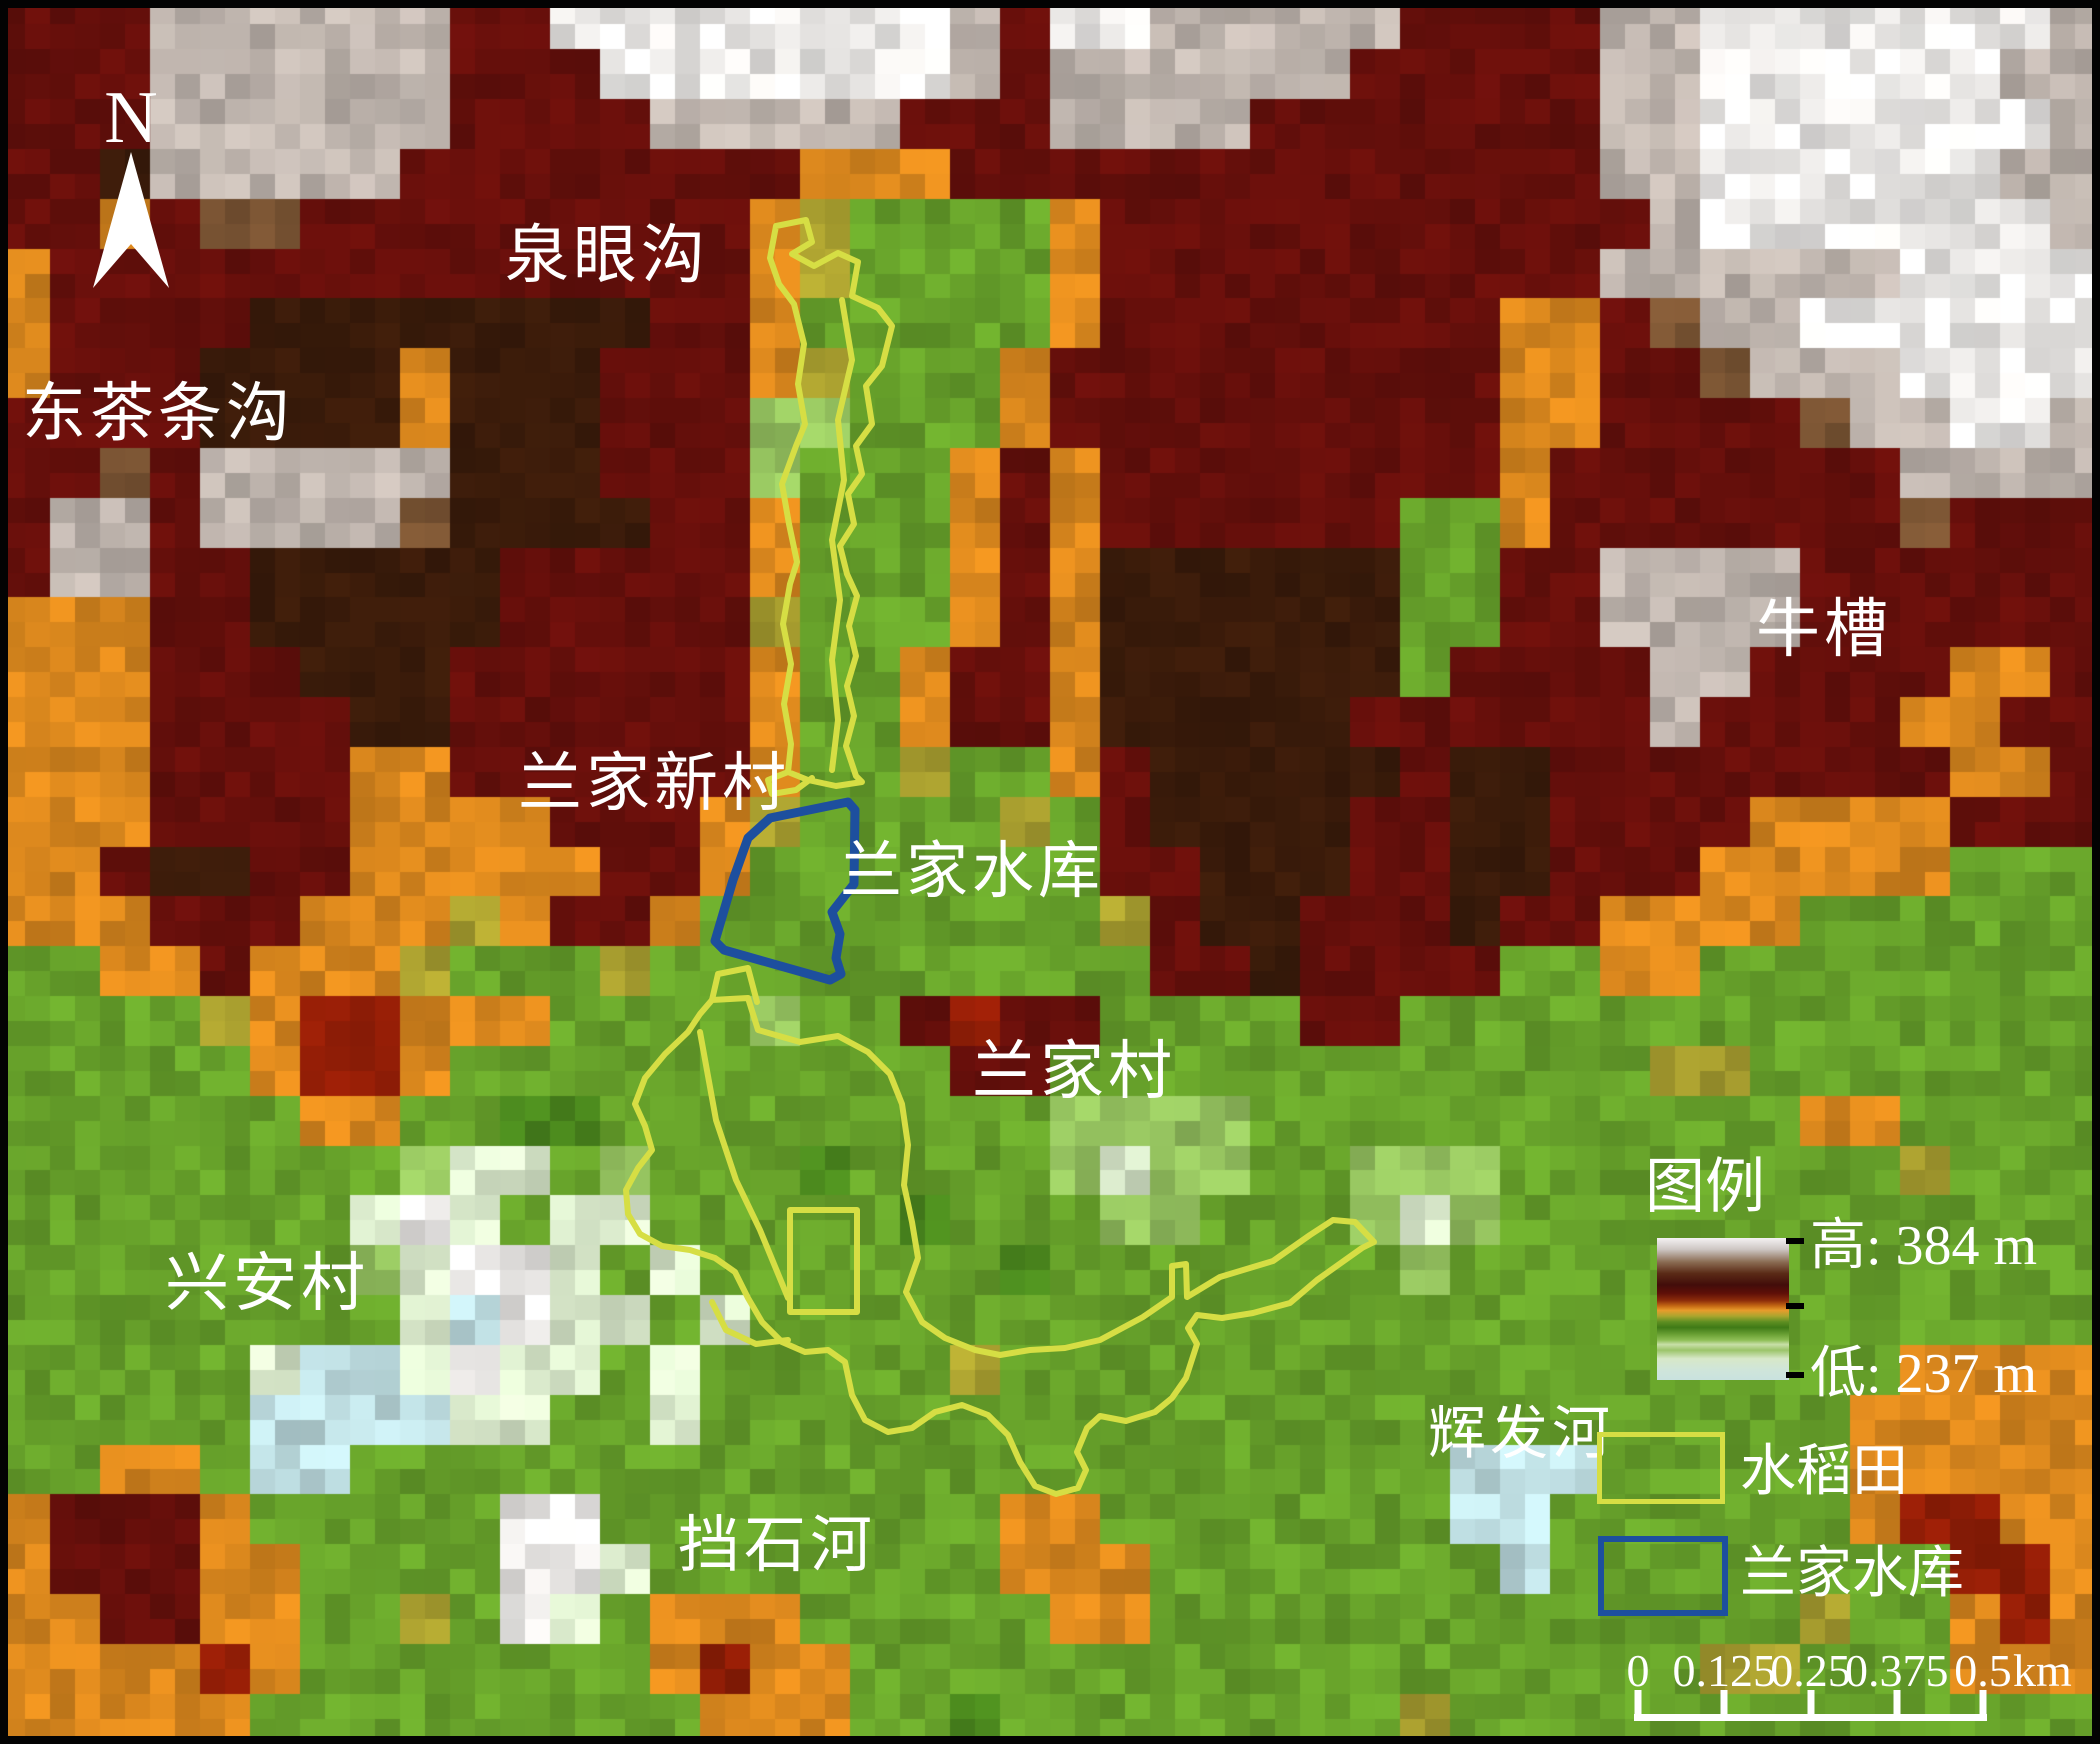 The height and width of the screenshot is (1744, 2100). What do you see at coordinates (131, 220) in the screenshot?
I see `north-arrow-icon` at bounding box center [131, 220].